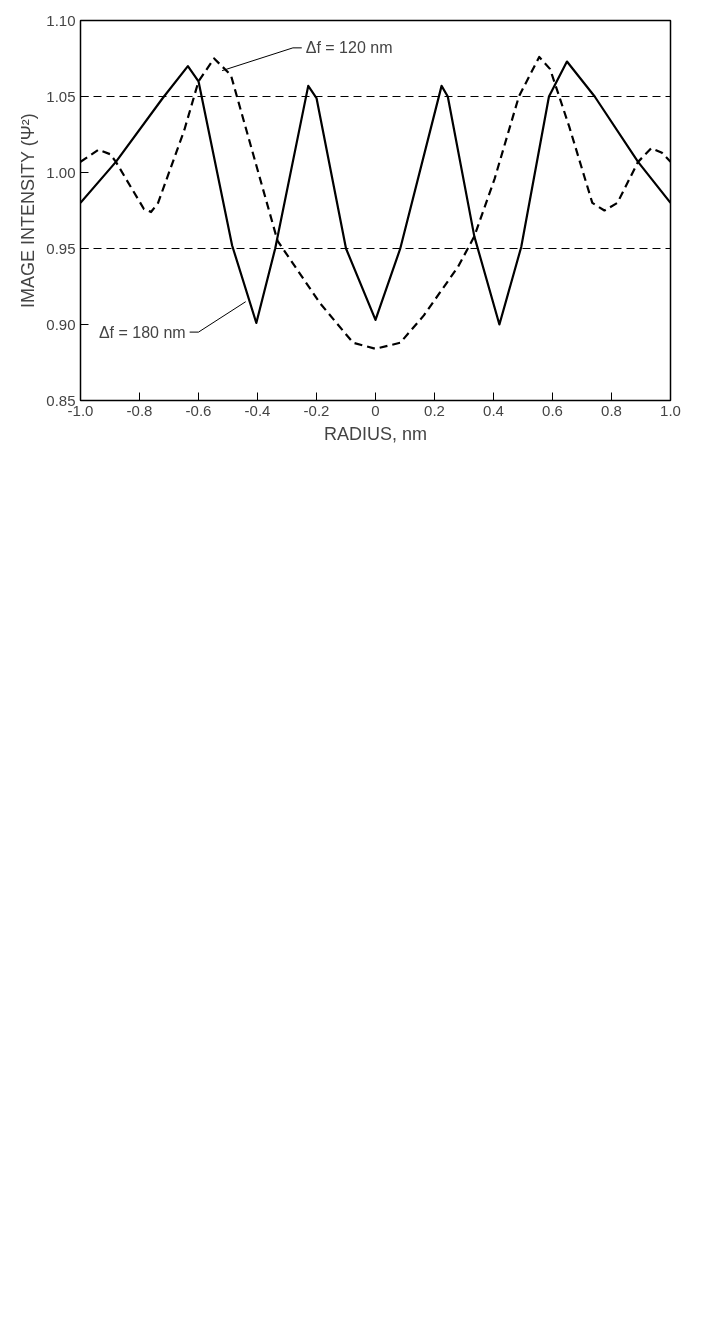 The height and width of the screenshot is (1320, 708). What do you see at coordinates (142, 332) in the screenshot?
I see `annotation: Δf = 180 nm` at bounding box center [142, 332].